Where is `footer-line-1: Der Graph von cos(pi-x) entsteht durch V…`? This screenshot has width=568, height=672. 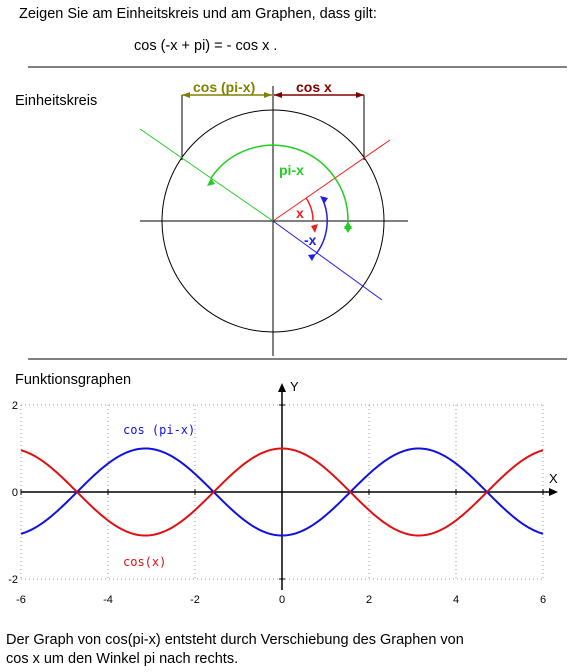
footer-line-1: Der Graph von cos(pi-x) entsteht durch V… is located at coordinates (235, 640).